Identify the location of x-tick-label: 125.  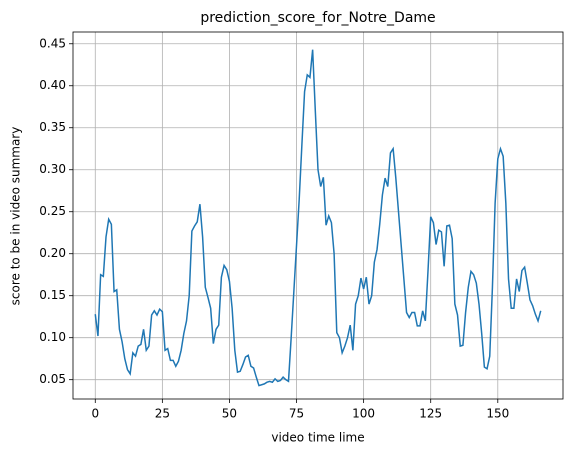
(430, 414).